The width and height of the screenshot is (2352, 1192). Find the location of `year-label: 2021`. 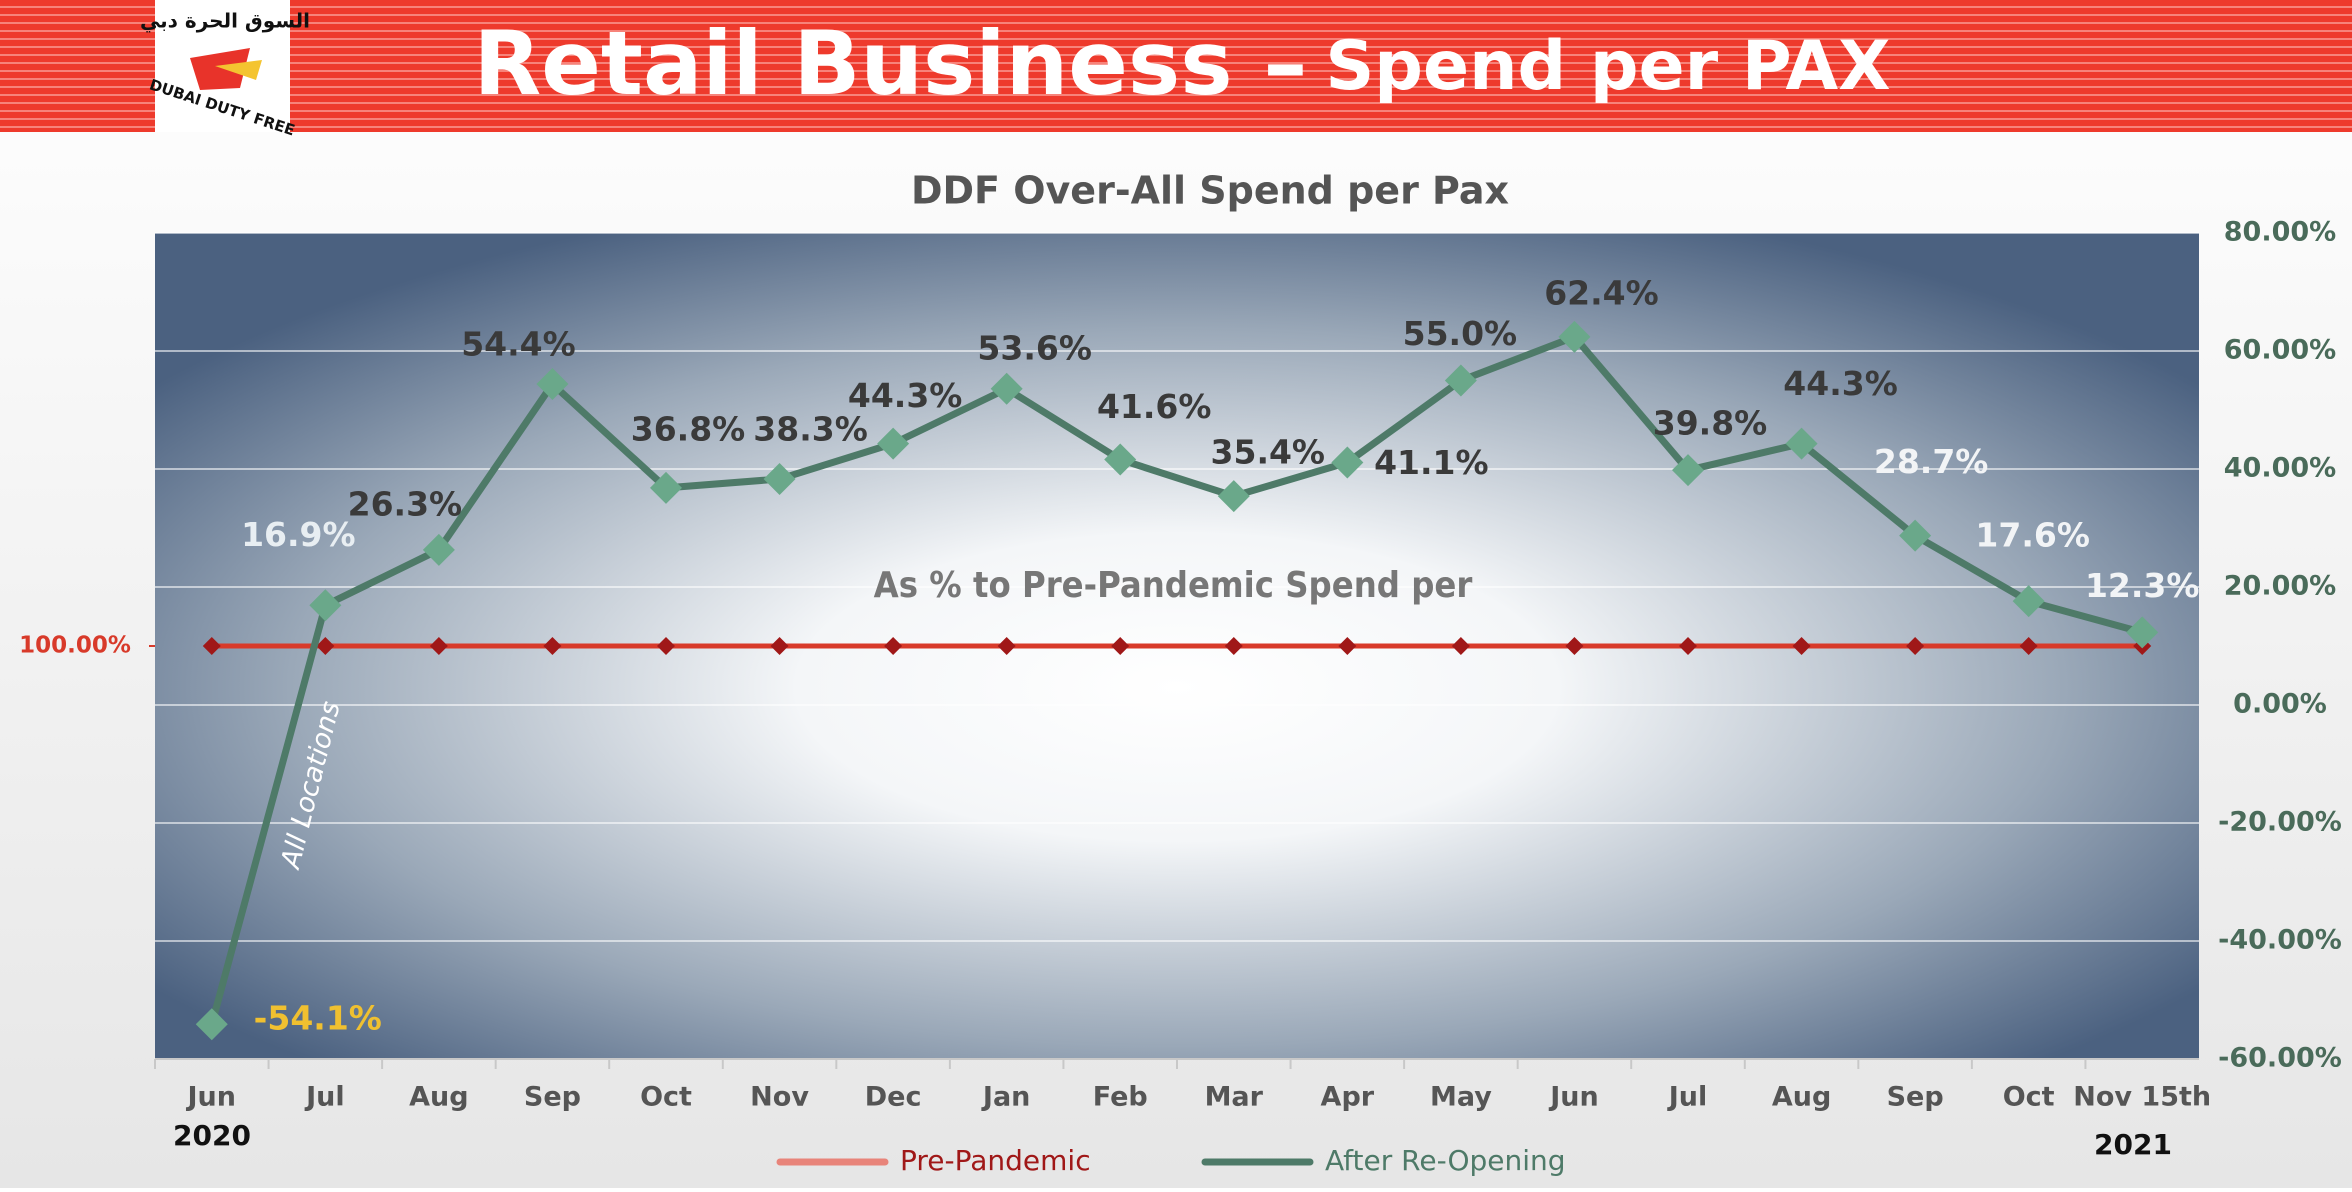

year-label: 2021 is located at coordinates (2133, 1144).